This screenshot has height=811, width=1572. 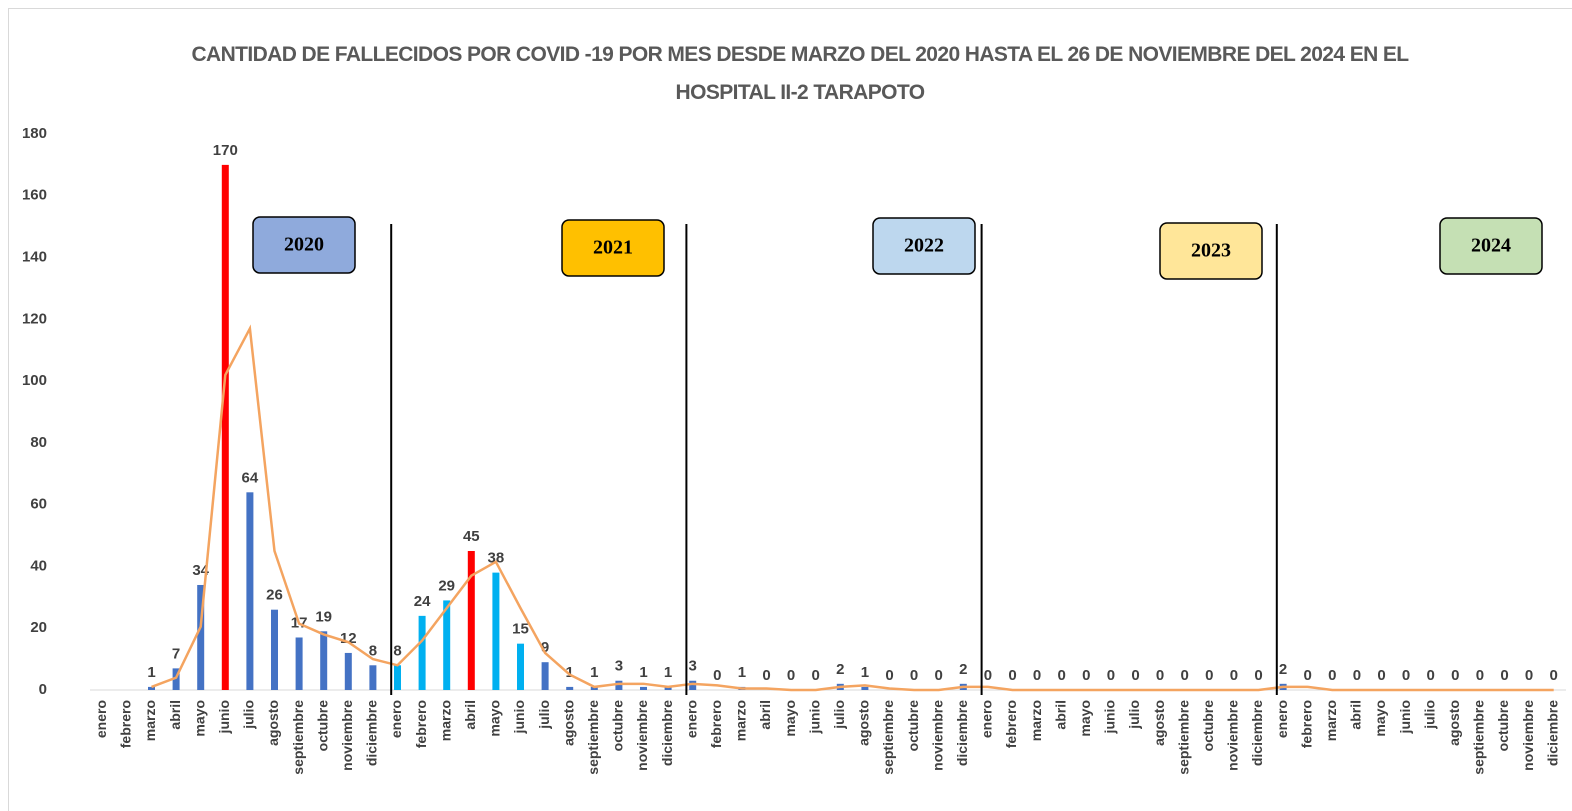 I want to click on y-tick-label: 140, so click(x=34, y=257).